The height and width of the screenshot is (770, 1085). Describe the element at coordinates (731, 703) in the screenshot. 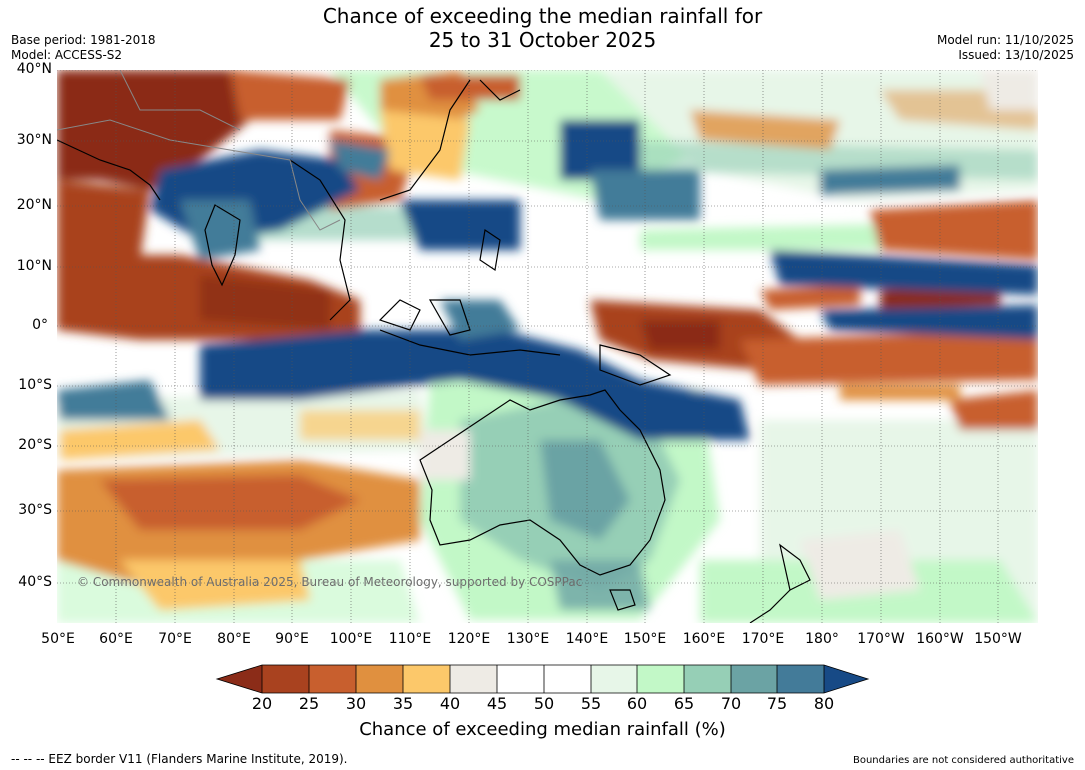

I see `colorbar-tick: 70` at that location.